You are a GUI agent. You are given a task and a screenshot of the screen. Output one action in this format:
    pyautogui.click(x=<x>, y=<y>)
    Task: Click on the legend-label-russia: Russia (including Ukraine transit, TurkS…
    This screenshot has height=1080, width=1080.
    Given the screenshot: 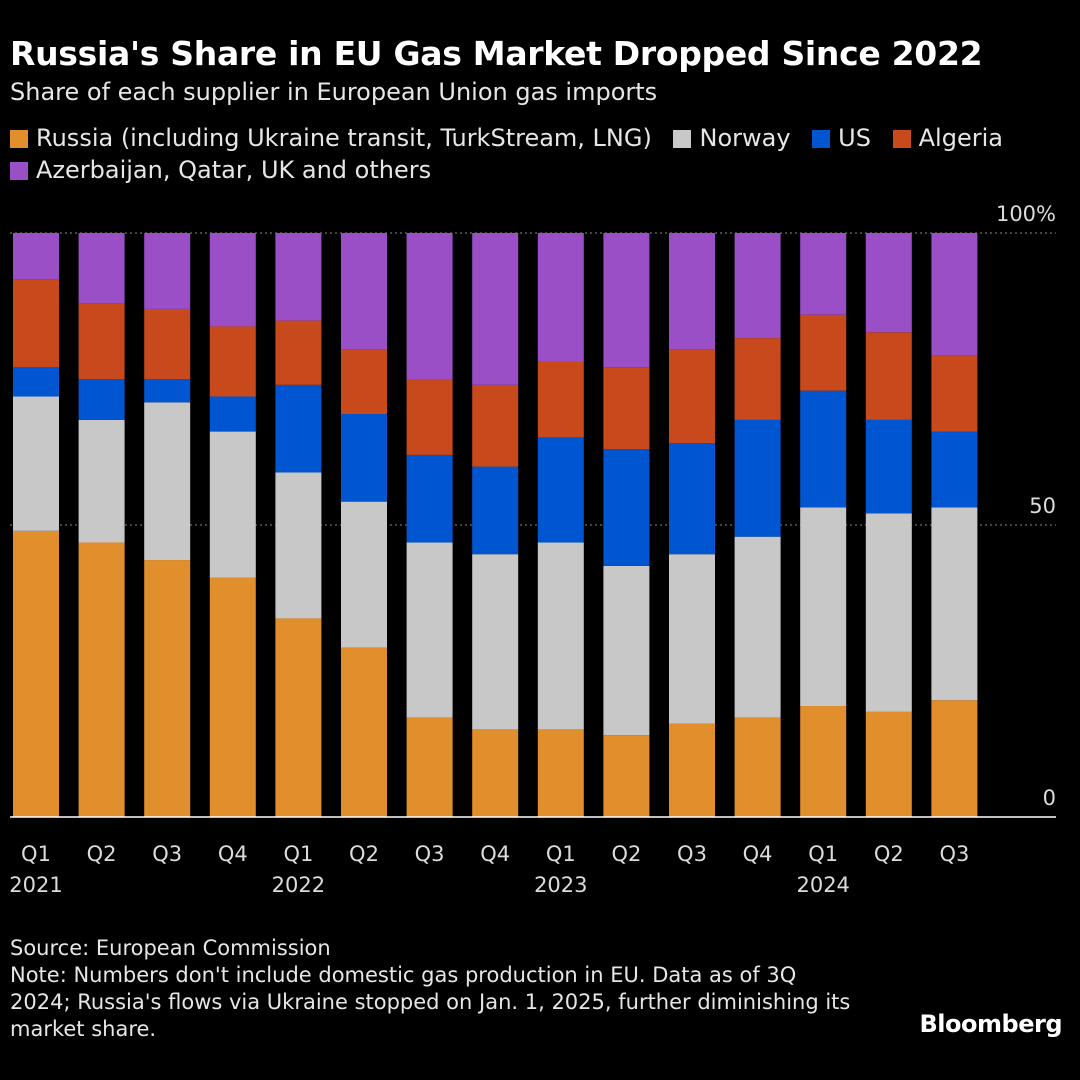 What is the action you would take?
    pyautogui.click(x=344, y=138)
    